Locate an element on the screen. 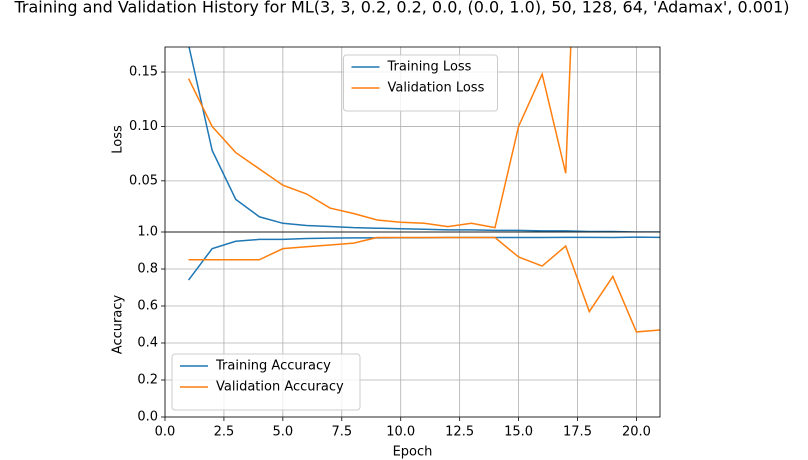  y-tick-label: 0.2 is located at coordinates (147, 380).